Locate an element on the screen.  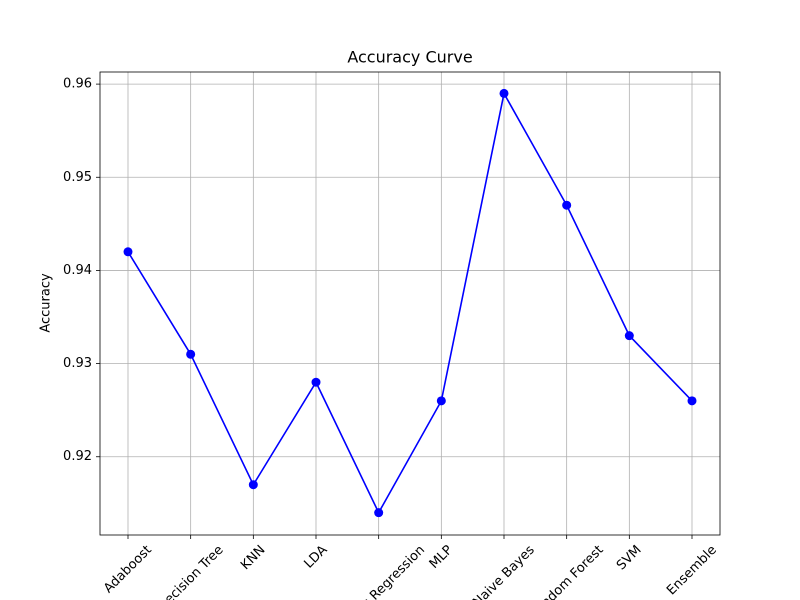
chart-title: Accuracy Curve is located at coordinates (409, 57).